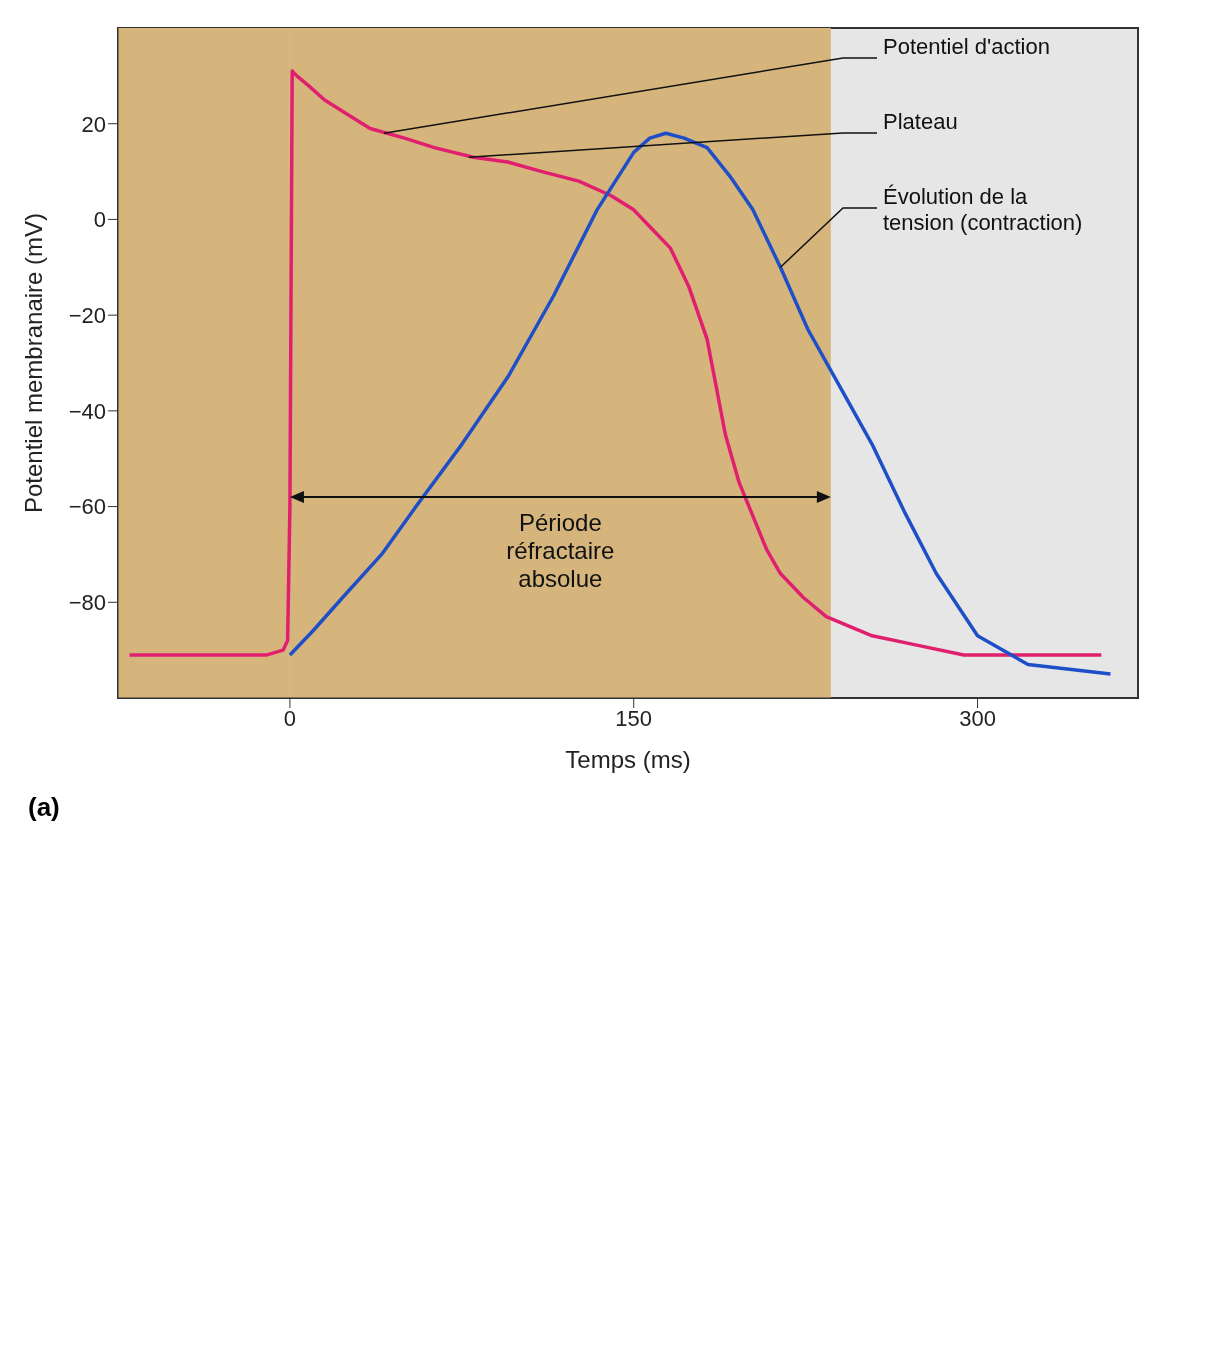 This screenshot has height=1348, width=1215. Describe the element at coordinates (33, 363) in the screenshot. I see `y-axis-title: Potentiel membranaire (mV)` at that location.